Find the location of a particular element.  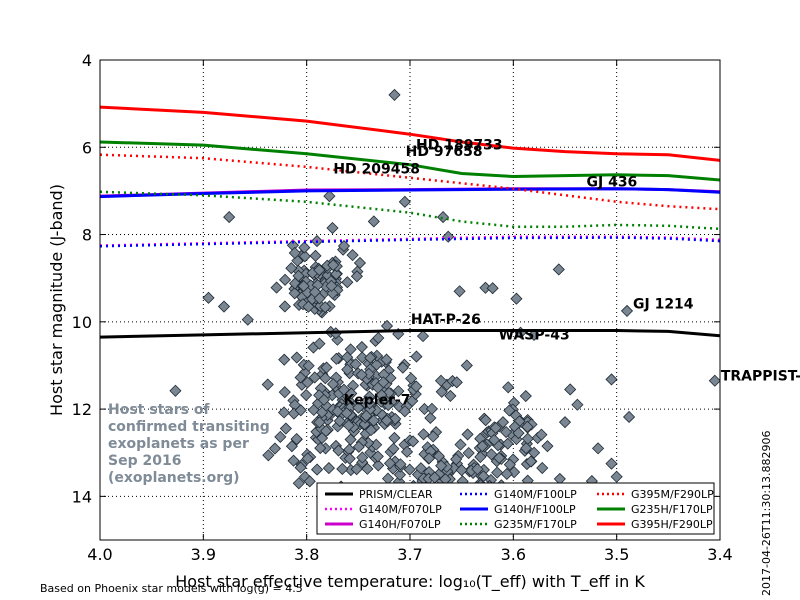

timestamp: 2017-04-26T11:30:13.882906 is located at coordinates (766, 513).